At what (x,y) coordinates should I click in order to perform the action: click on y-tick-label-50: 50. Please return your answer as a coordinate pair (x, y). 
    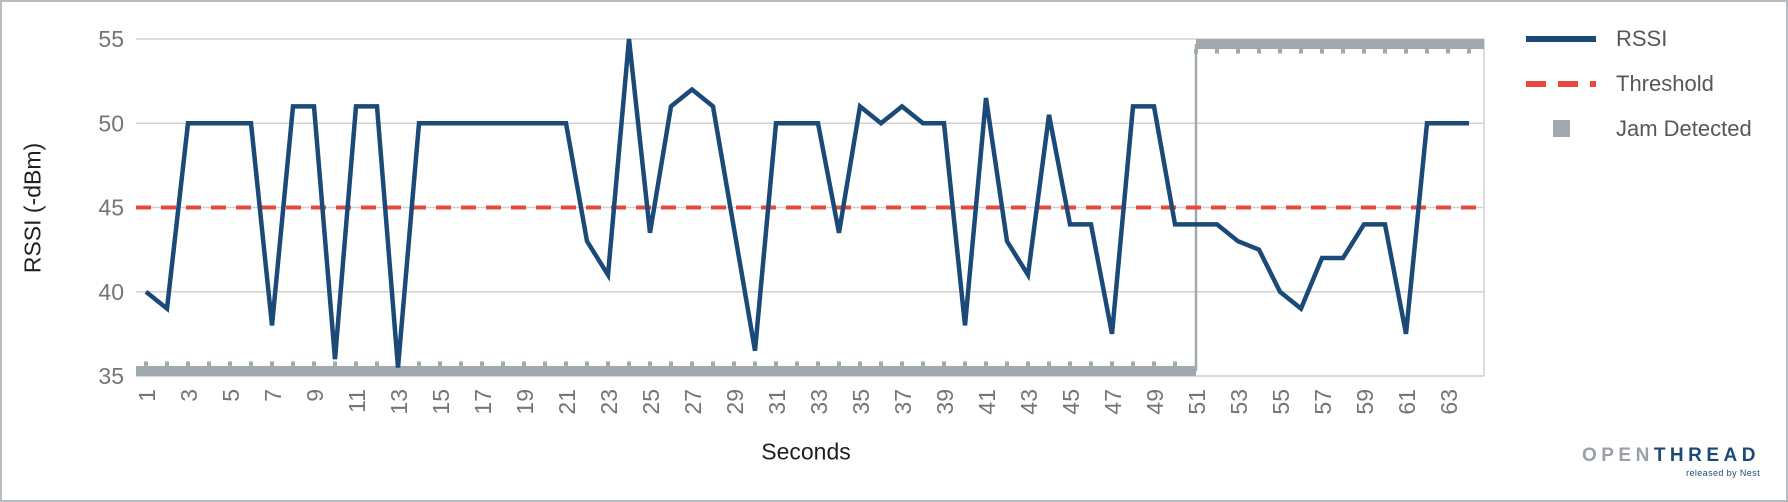
    Looking at the image, I should click on (111, 123).